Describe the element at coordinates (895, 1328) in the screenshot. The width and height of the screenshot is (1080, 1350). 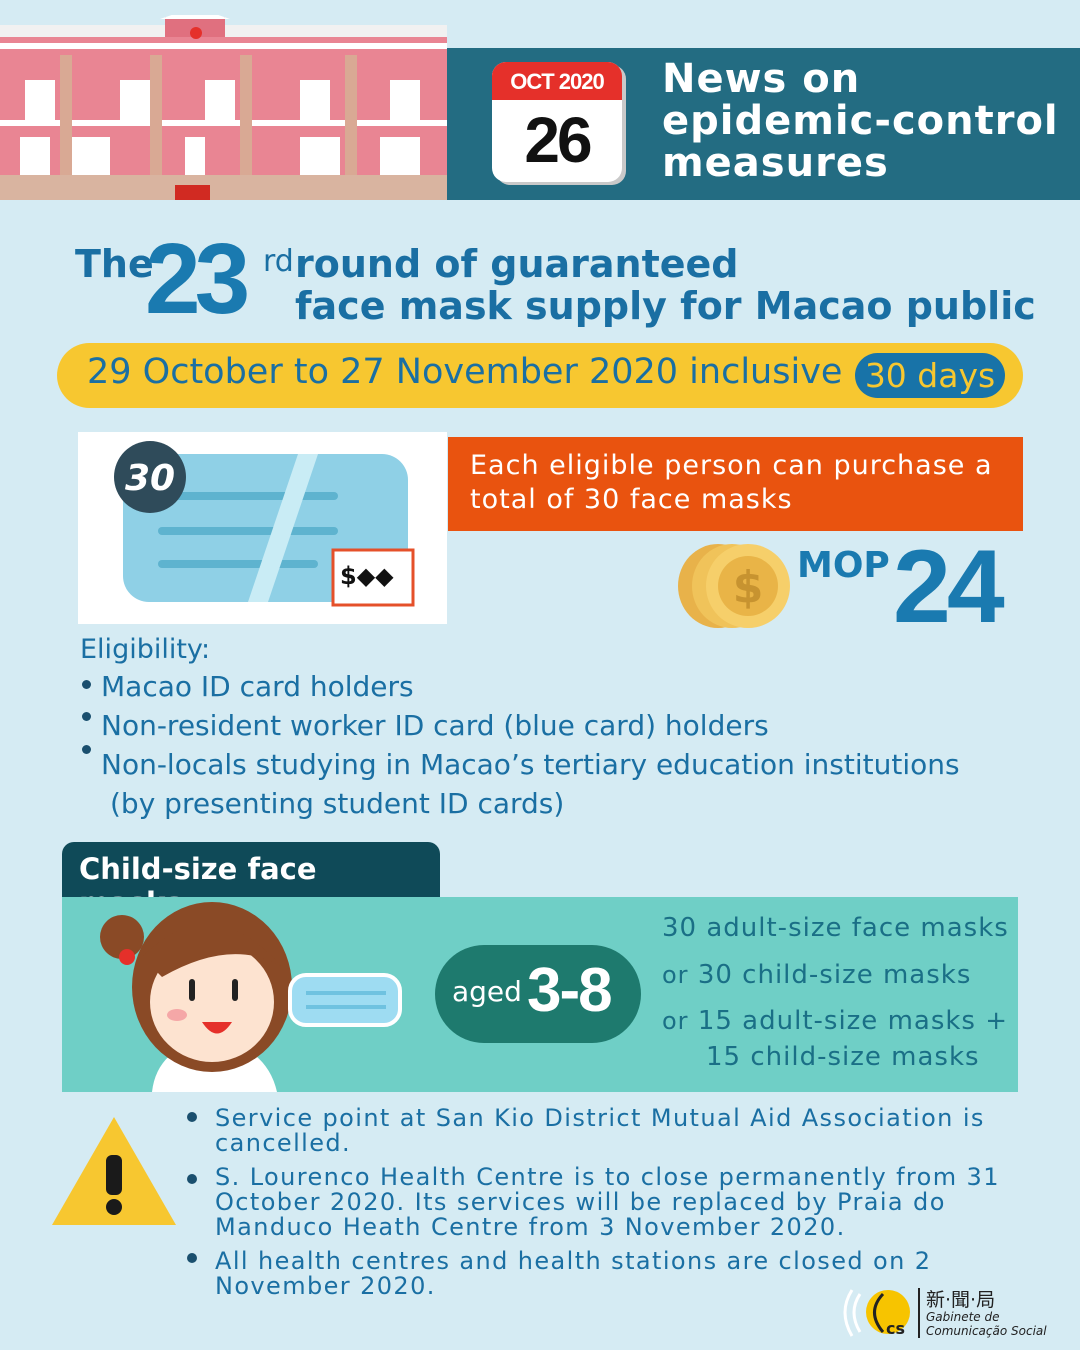
I see `svg-text: cs` at that location.